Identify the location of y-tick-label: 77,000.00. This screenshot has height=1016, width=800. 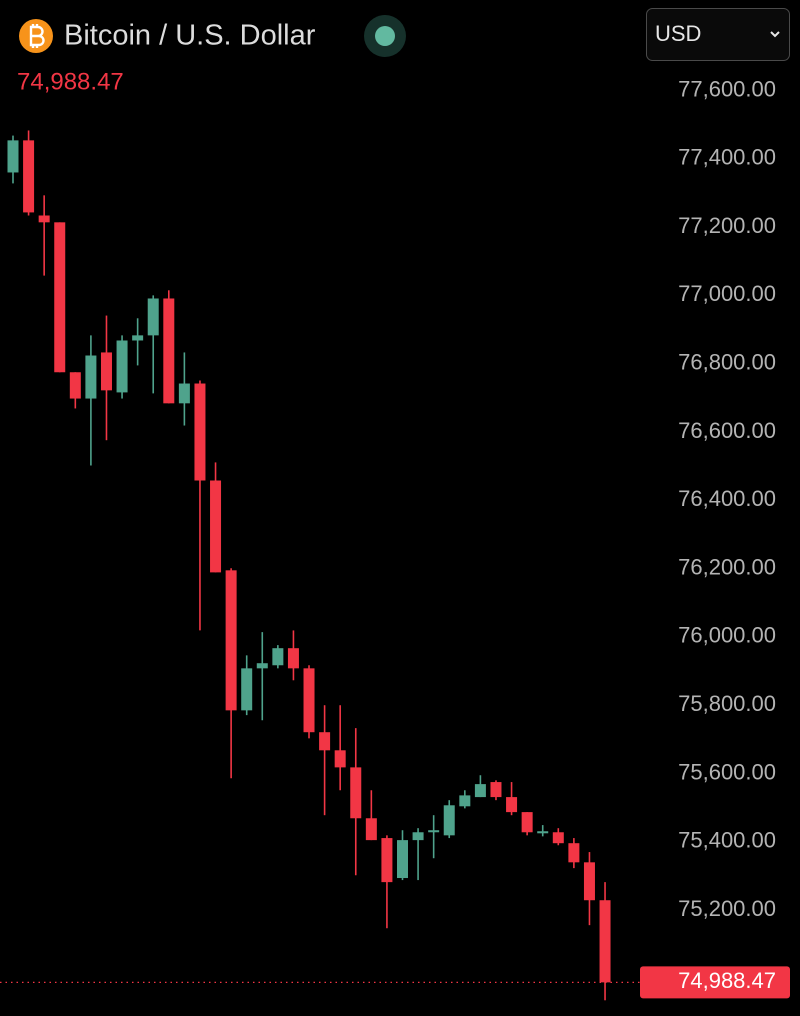
(727, 293).